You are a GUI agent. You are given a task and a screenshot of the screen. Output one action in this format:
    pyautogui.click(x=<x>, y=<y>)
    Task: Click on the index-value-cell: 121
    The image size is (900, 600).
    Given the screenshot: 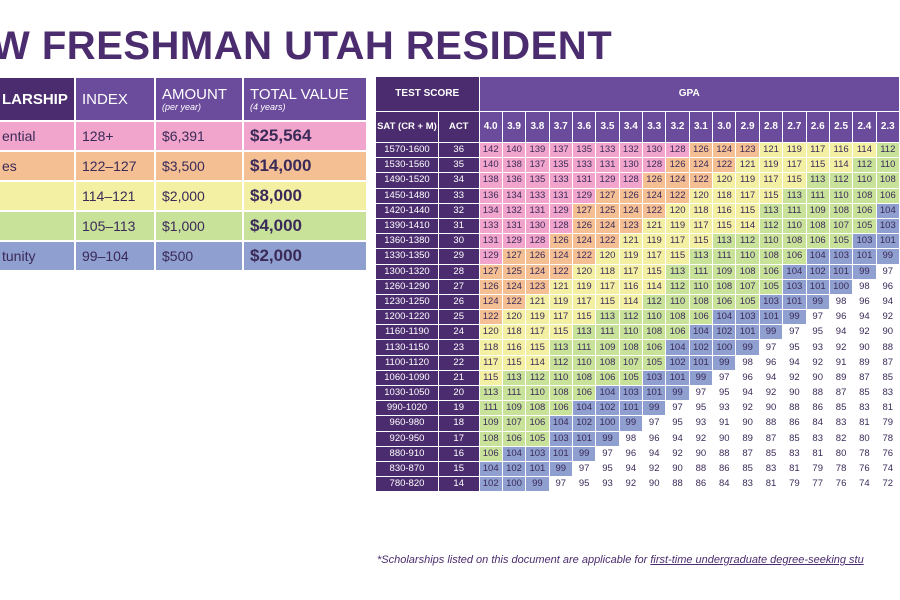 What is the action you would take?
    pyautogui.click(x=537, y=302)
    